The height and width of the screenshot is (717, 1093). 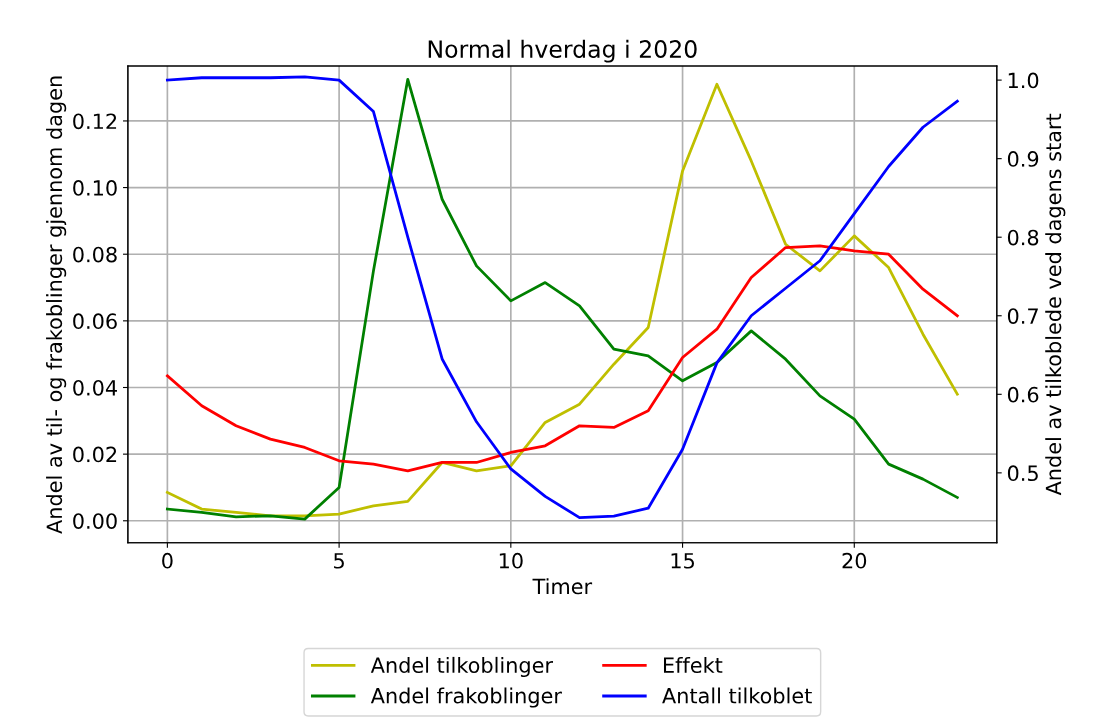 What do you see at coordinates (511, 560) in the screenshot?
I see `x-tick-label: 10` at bounding box center [511, 560].